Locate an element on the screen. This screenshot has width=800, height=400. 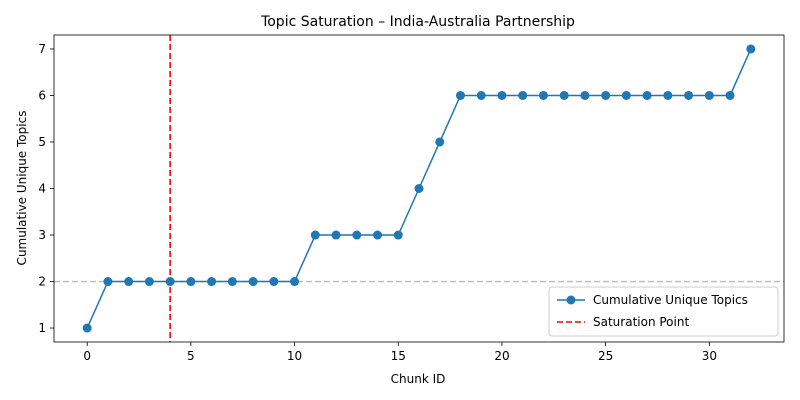
x-tick-label: 15 is located at coordinates (398, 356).